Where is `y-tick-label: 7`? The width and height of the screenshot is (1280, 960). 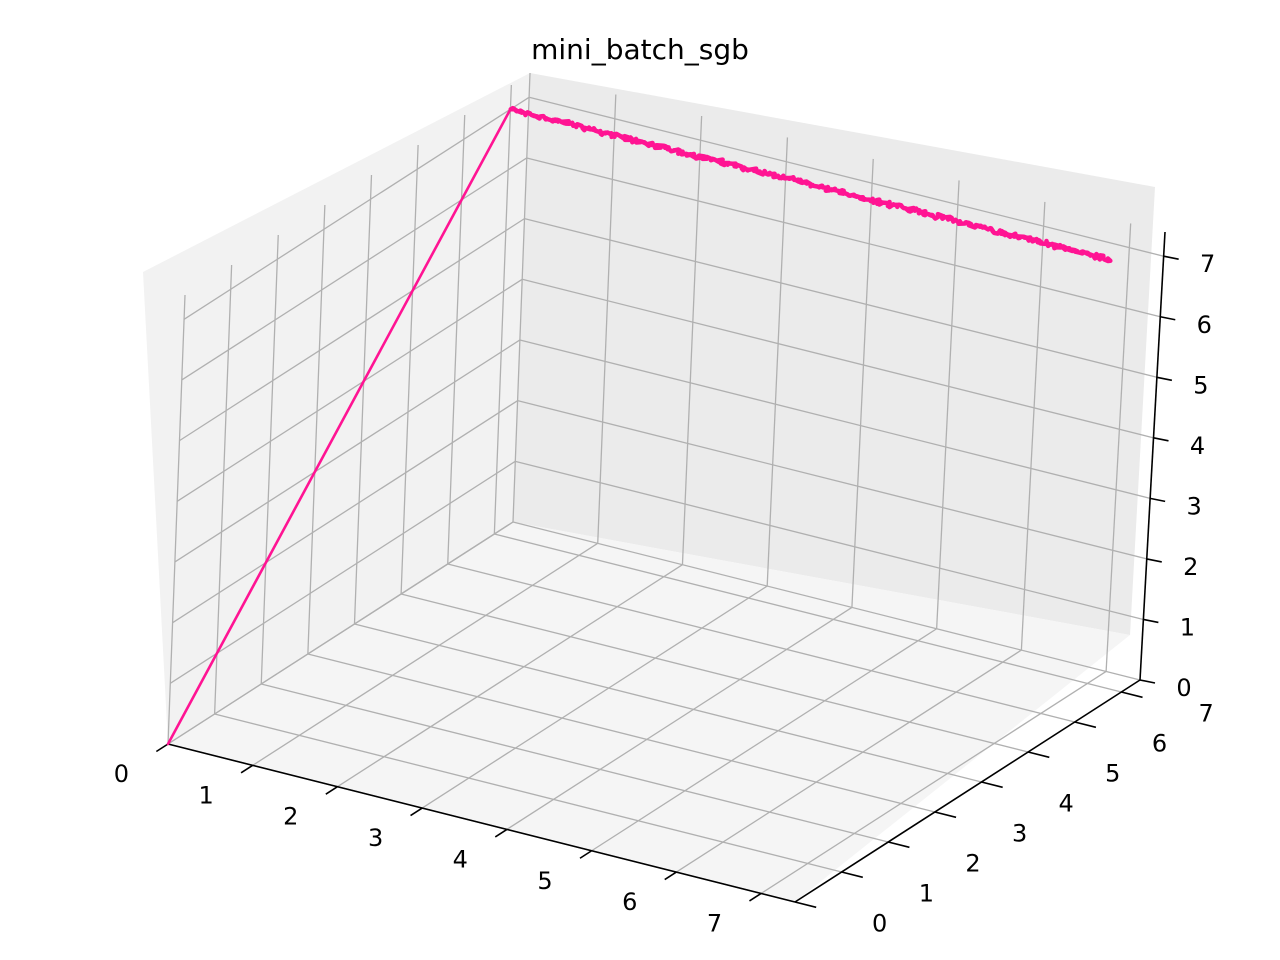
y-tick-label: 7 is located at coordinates (1205, 713).